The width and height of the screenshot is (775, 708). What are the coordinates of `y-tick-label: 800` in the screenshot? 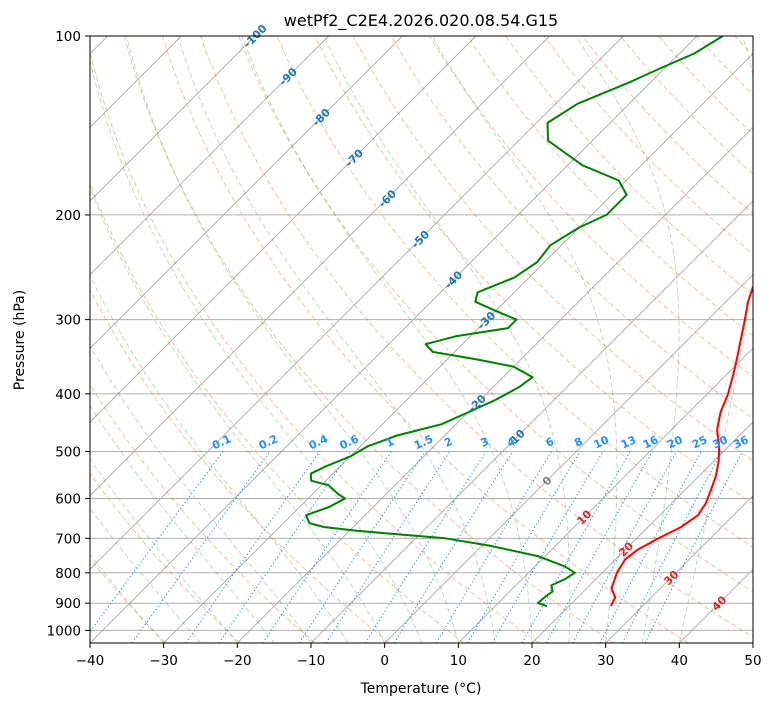 It's located at (68, 574).